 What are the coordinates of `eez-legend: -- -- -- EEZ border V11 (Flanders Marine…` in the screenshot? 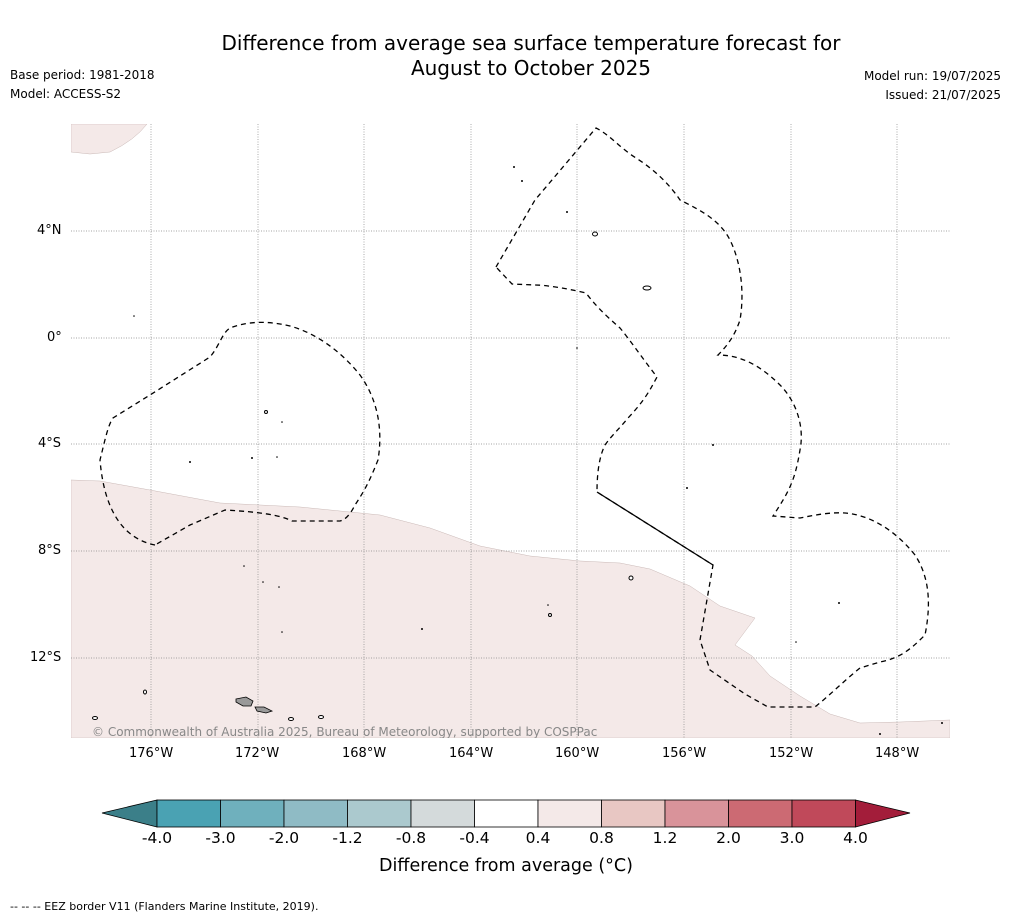 It's located at (164, 906).